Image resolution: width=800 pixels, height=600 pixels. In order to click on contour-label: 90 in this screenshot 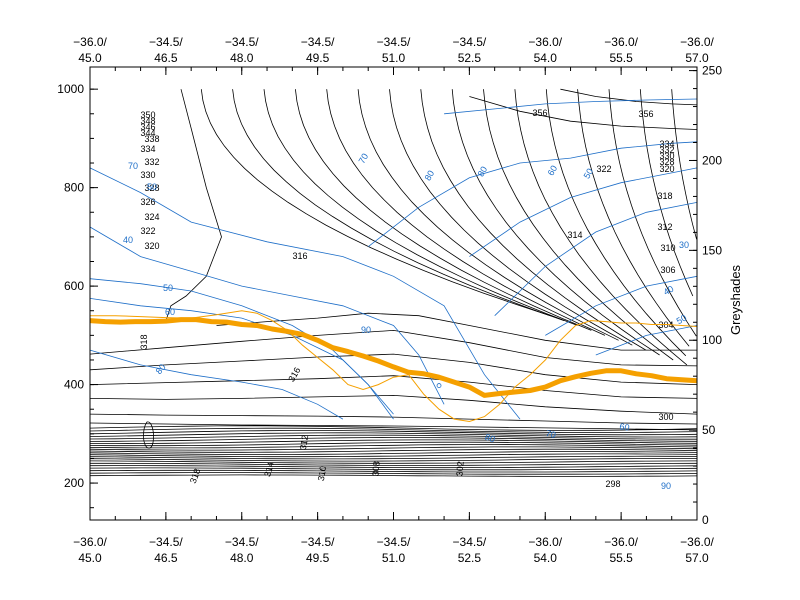, I will do `click(366, 330)`.